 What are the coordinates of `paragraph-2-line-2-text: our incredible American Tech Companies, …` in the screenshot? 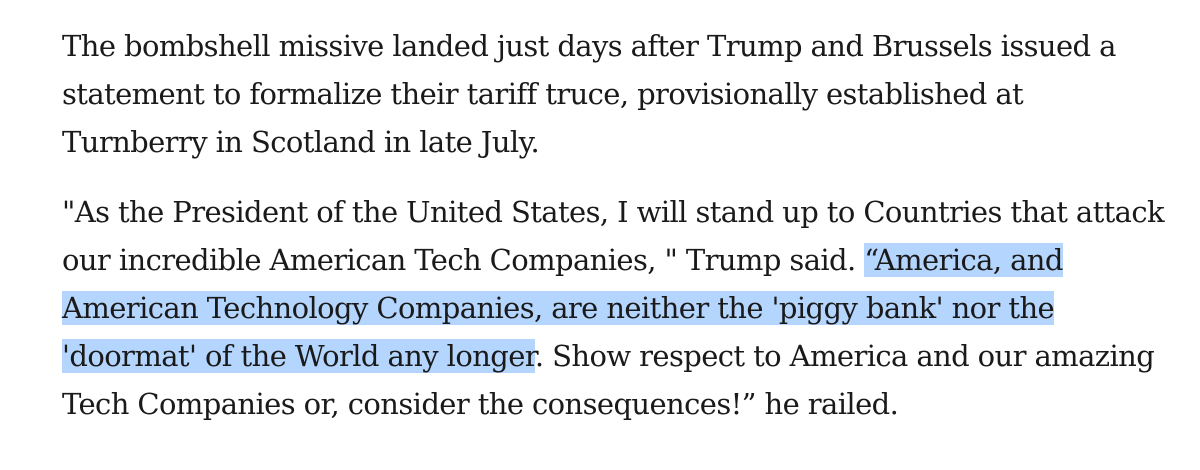 It's located at (463, 260).